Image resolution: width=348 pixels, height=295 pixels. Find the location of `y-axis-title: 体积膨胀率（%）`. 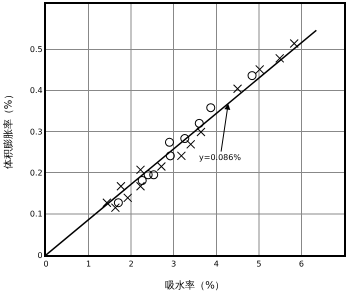

y-axis-title: 体积膨胀率（%） is located at coordinates (8, 130).